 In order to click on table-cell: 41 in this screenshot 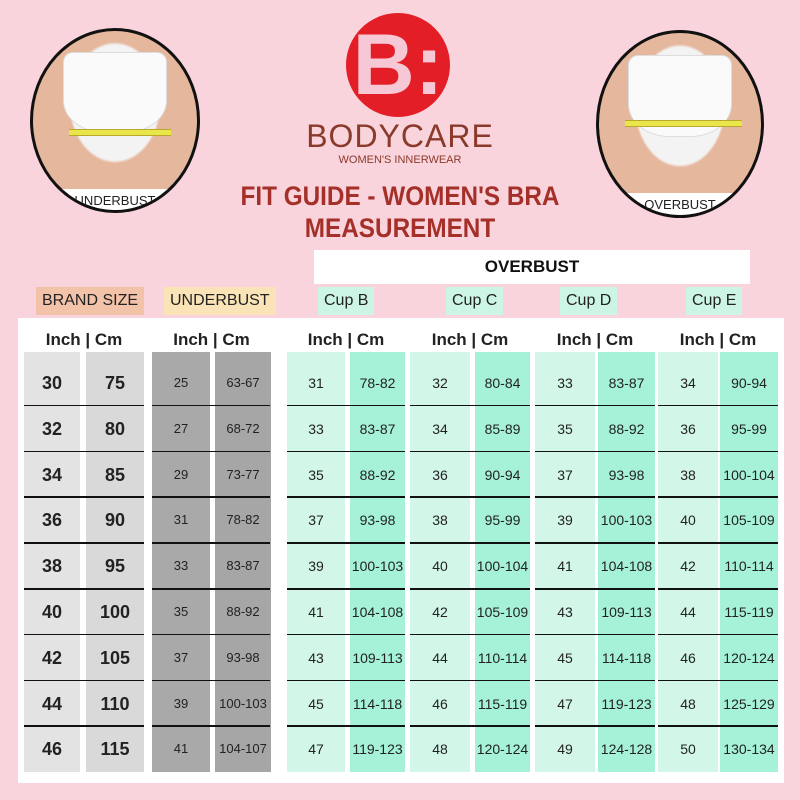, I will do `click(565, 566)`.